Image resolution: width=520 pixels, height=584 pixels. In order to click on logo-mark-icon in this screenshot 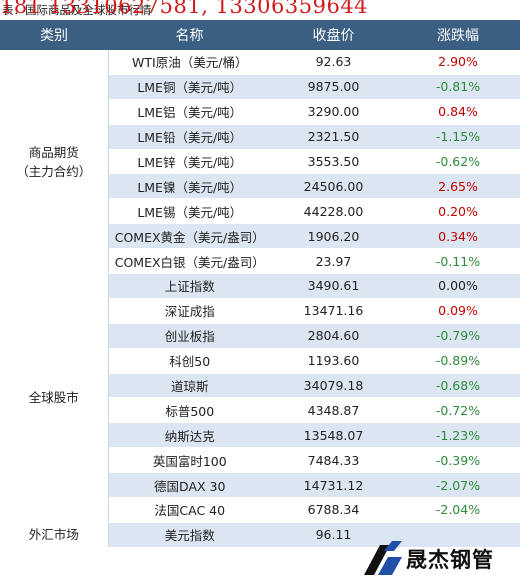, I will do `click(383, 558)`.